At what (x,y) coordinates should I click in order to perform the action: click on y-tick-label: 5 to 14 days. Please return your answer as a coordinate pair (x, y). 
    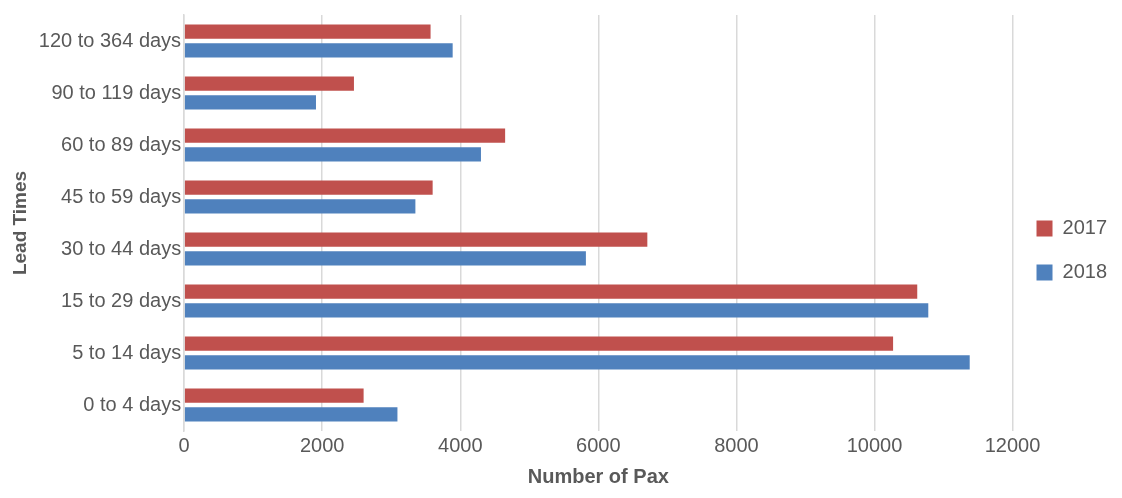
    Looking at the image, I should click on (127, 351).